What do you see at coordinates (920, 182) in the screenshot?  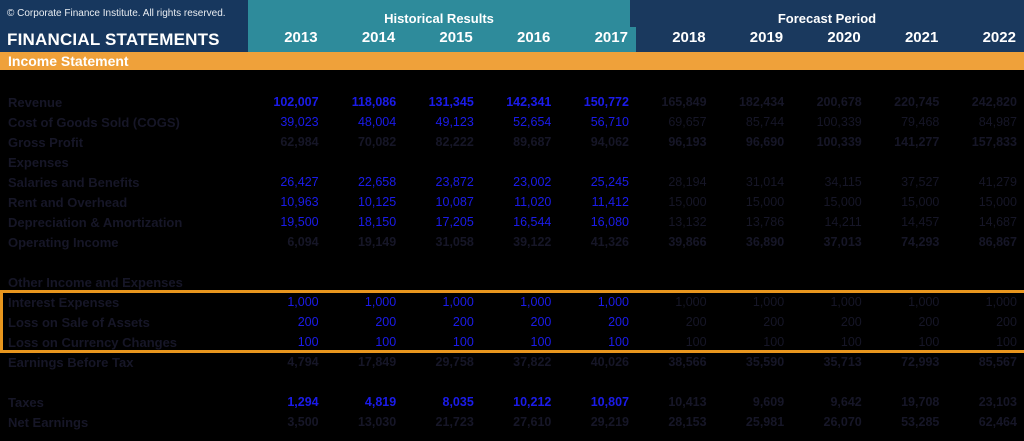 I see `cell-value: 37,527` at bounding box center [920, 182].